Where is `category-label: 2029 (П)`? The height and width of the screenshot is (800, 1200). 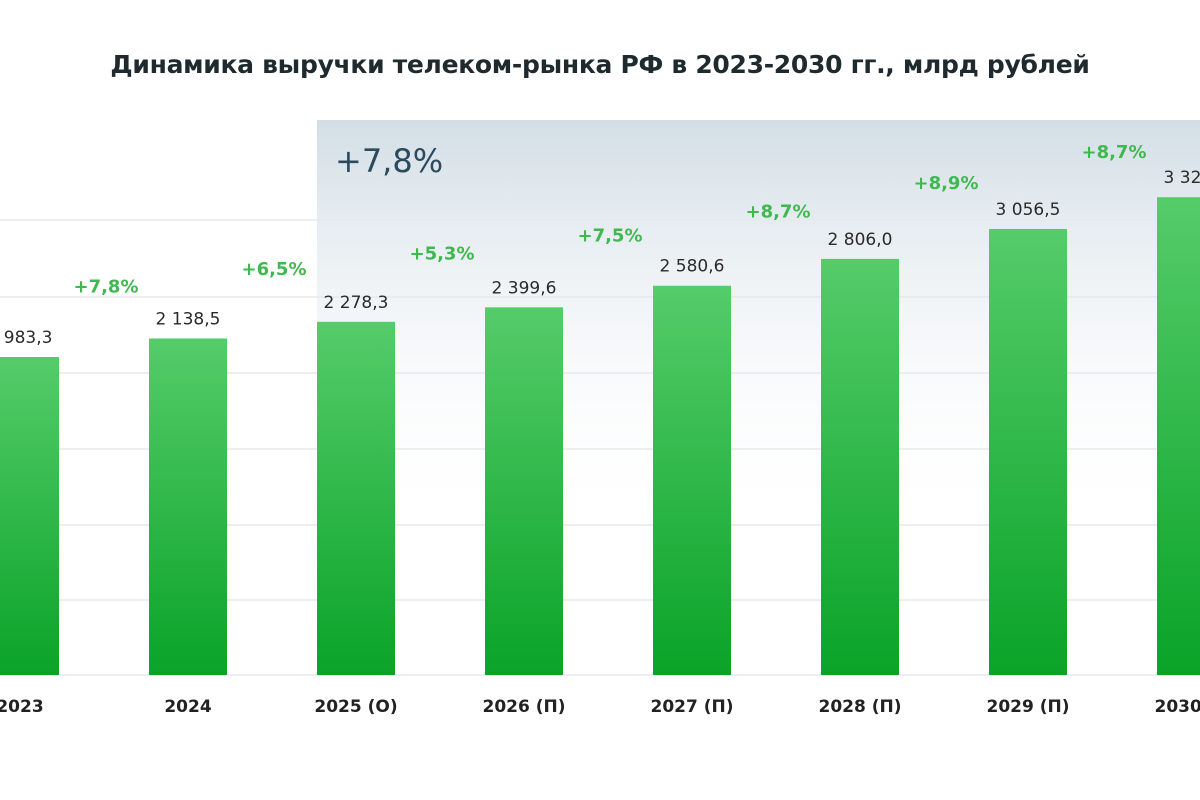
category-label: 2029 (П) is located at coordinates (1028, 707).